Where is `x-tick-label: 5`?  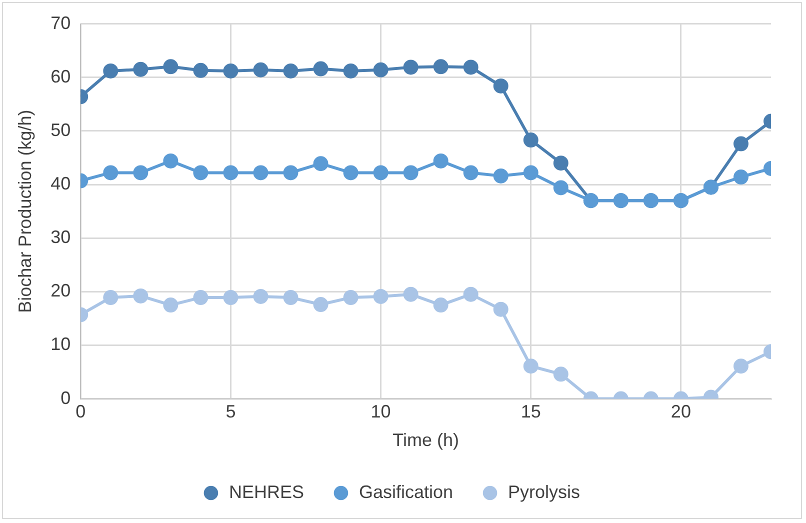 x-tick-label: 5 is located at coordinates (231, 412).